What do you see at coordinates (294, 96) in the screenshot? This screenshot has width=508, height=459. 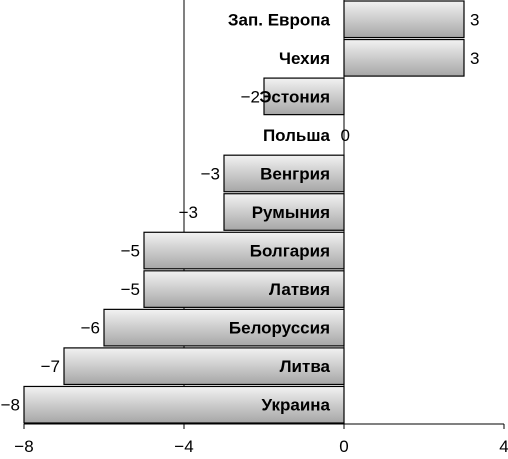 I see `category-label: Эстония` at bounding box center [294, 96].